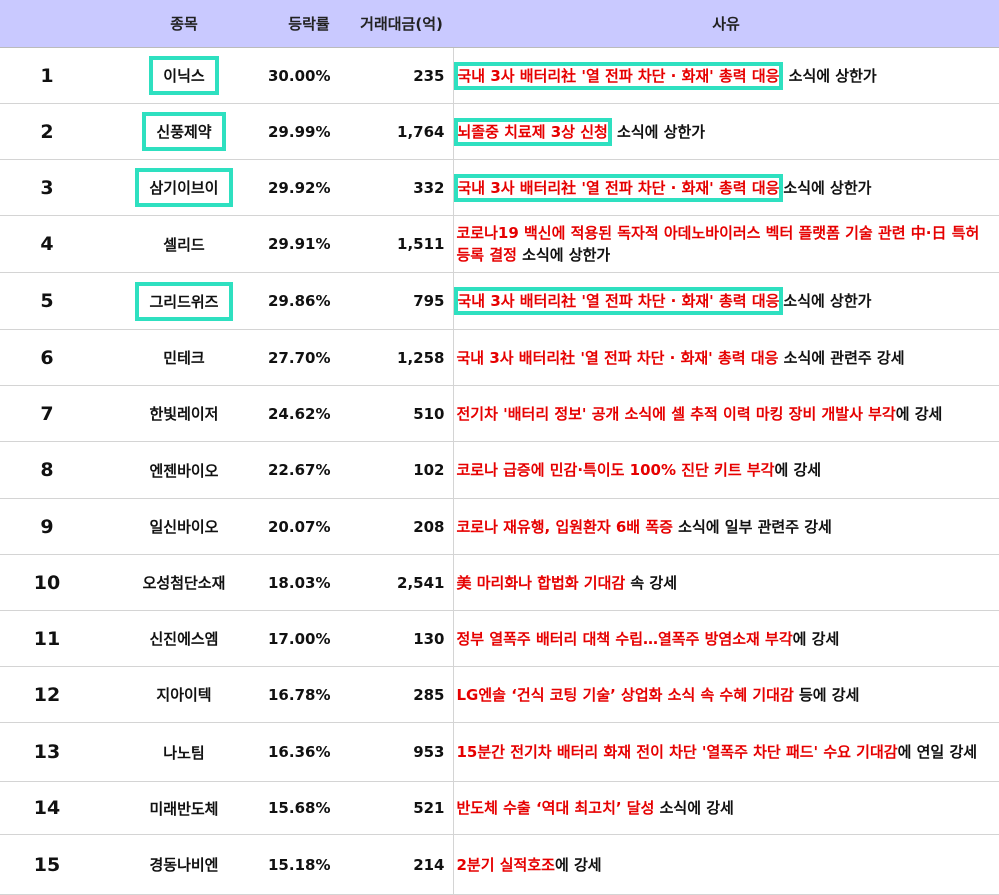 The width and height of the screenshot is (999, 895). I want to click on rate-cell: 27.70%, so click(309, 357).